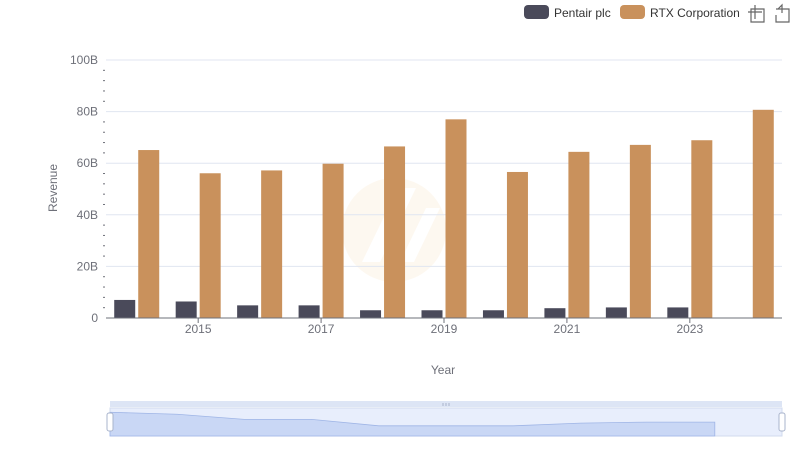 The image size is (800, 461). I want to click on bar-pentair-plc-2016, so click(248, 311).